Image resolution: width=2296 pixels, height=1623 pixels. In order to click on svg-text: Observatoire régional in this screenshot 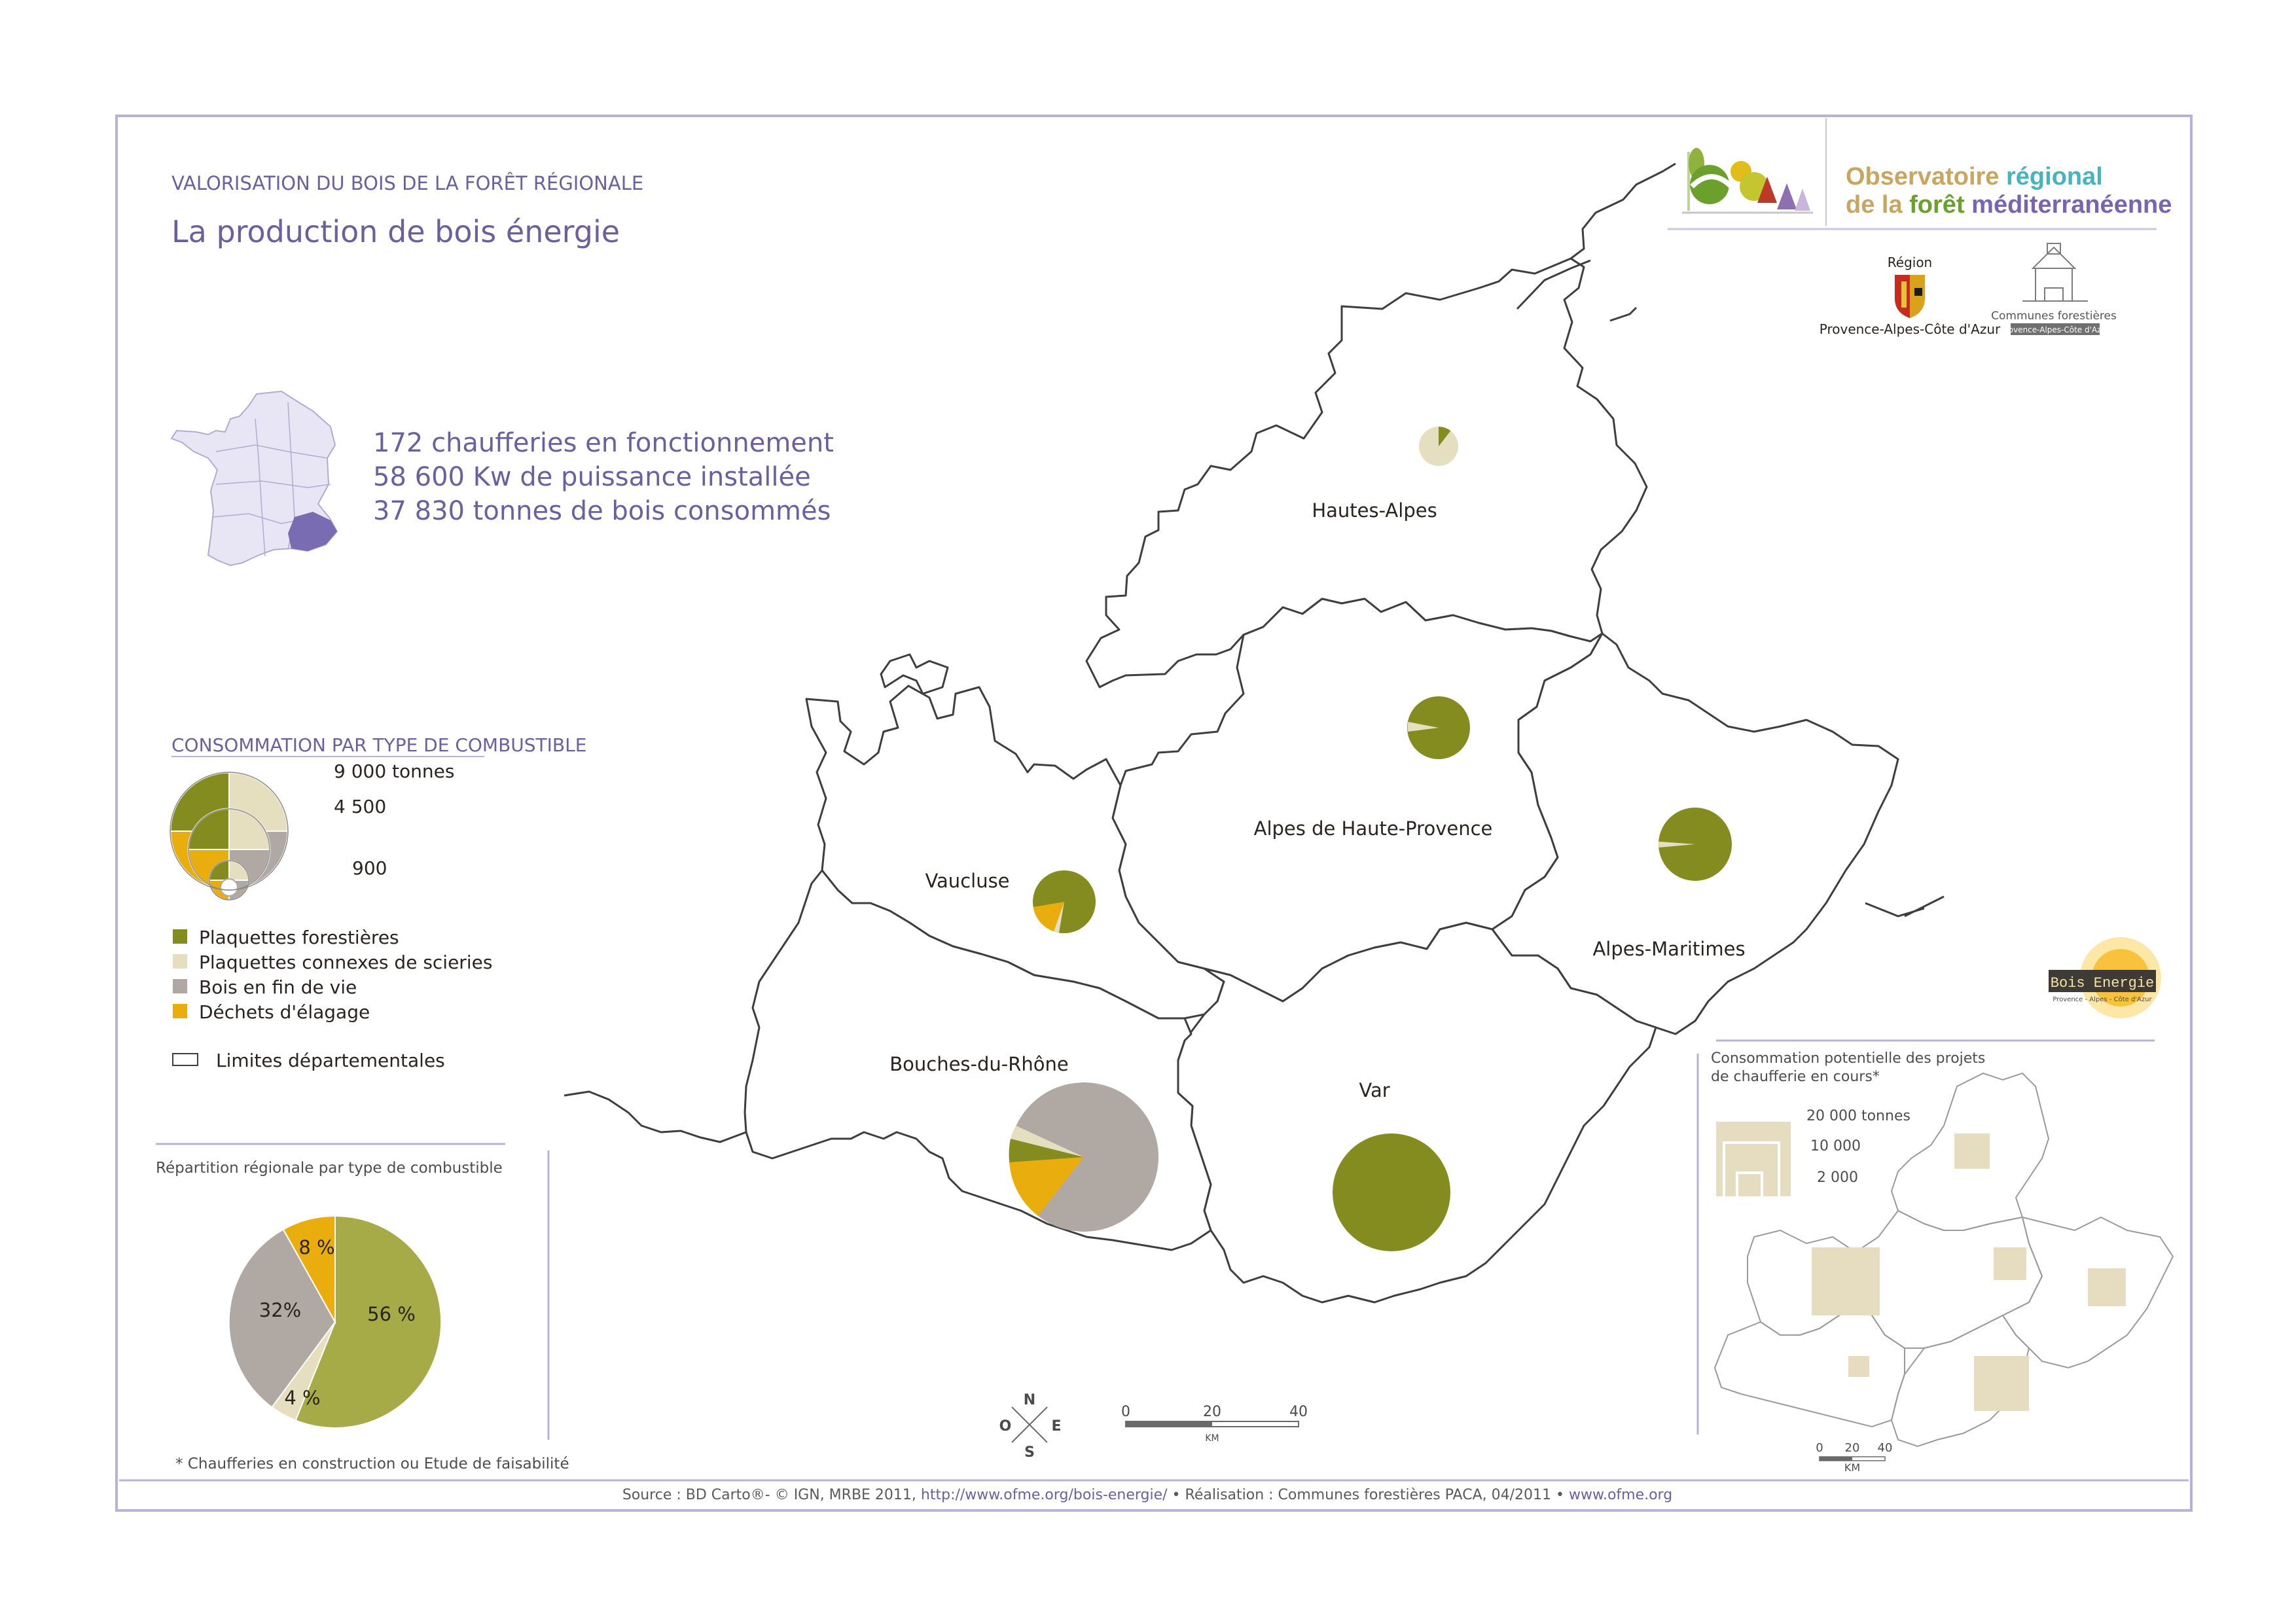, I will do `click(1974, 177)`.